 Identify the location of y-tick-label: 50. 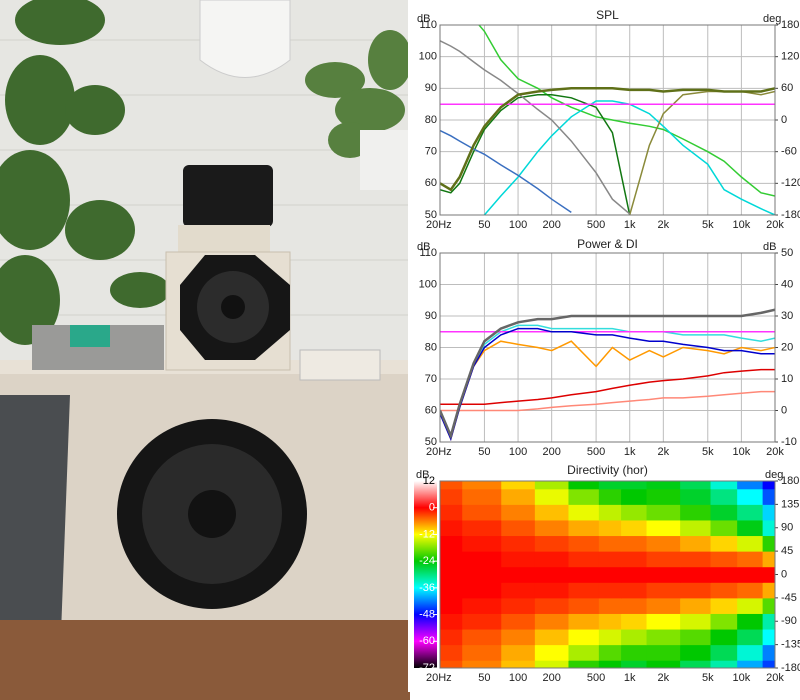
(431, 215).